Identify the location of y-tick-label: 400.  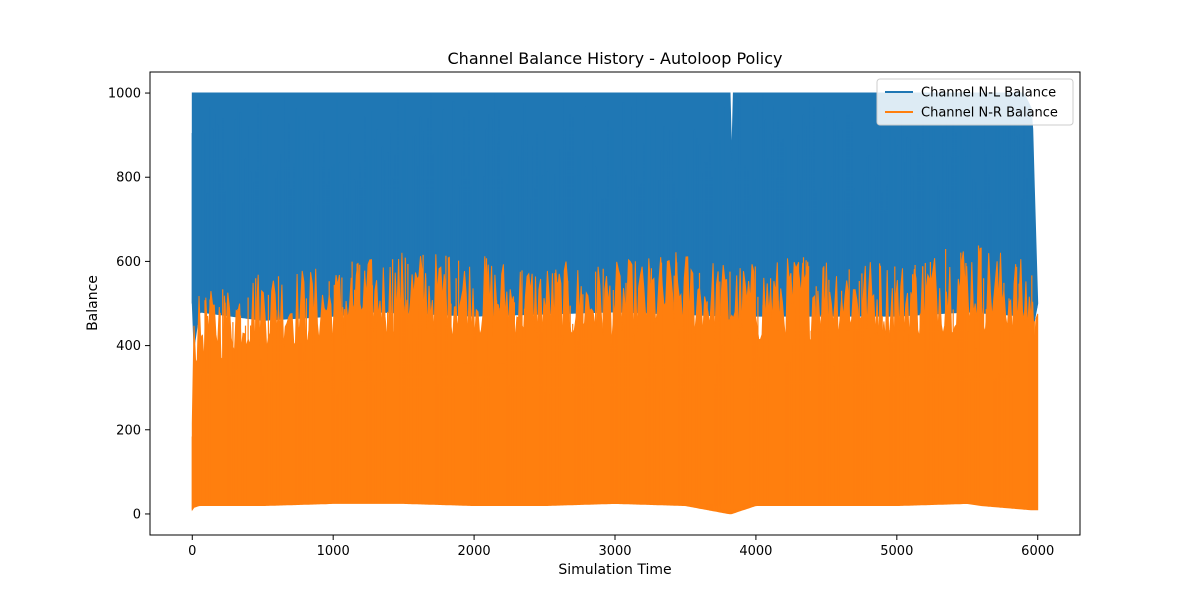
(128, 346).